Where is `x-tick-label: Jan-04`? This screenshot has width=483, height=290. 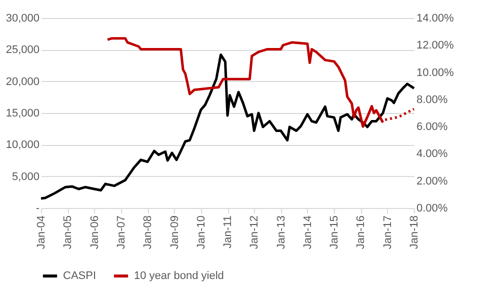
x-tick-label: Jan-04 is located at coordinates (42, 233).